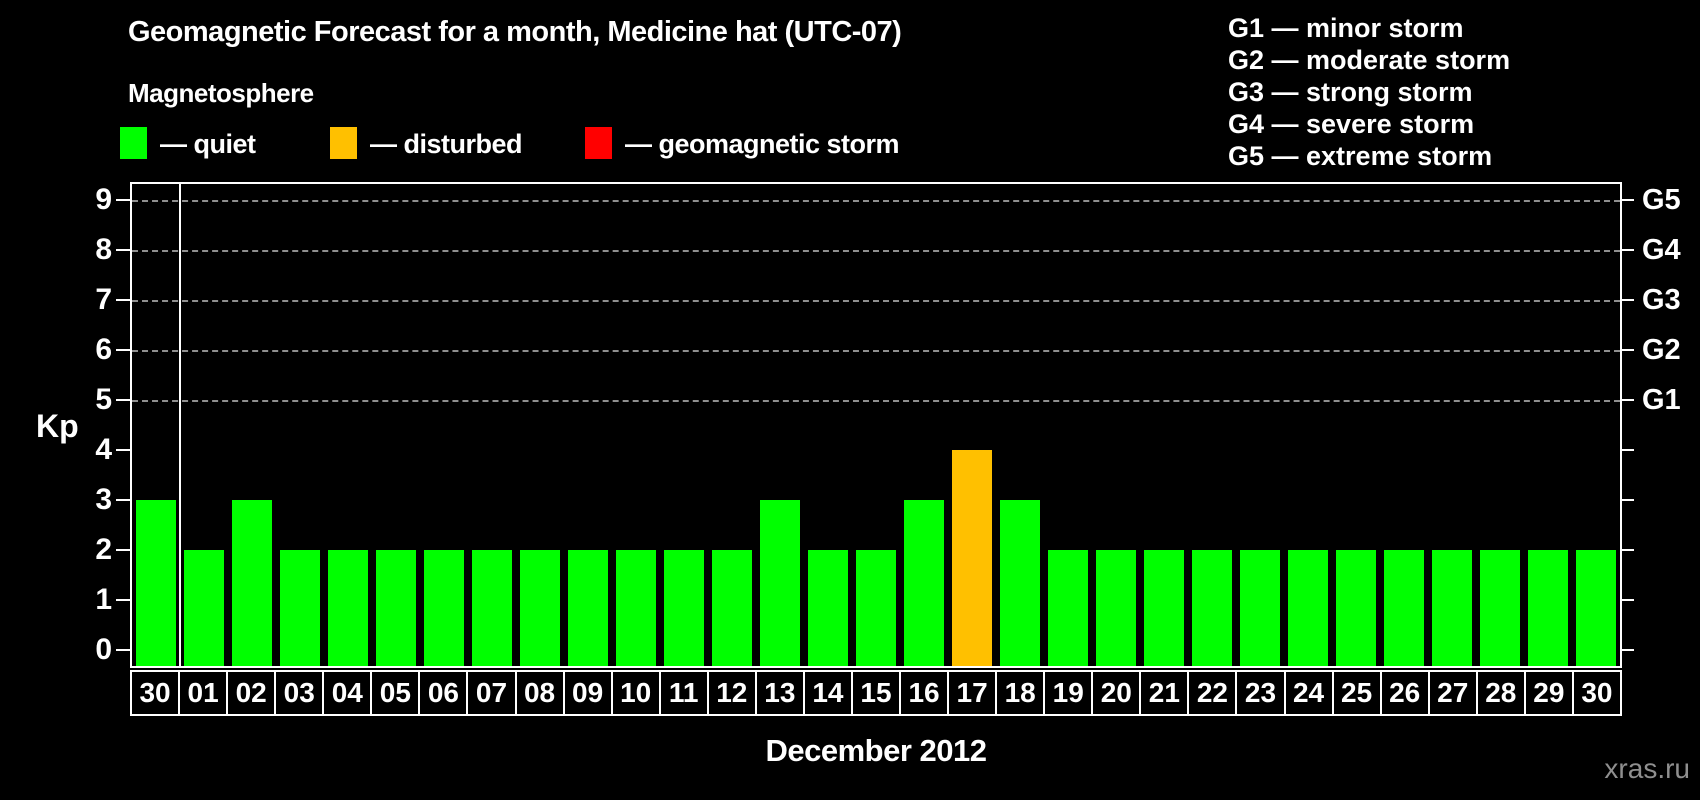 This screenshot has width=1700, height=800. Describe the element at coordinates (103, 199) in the screenshot. I see `kp-tick-label-9: 9` at that location.